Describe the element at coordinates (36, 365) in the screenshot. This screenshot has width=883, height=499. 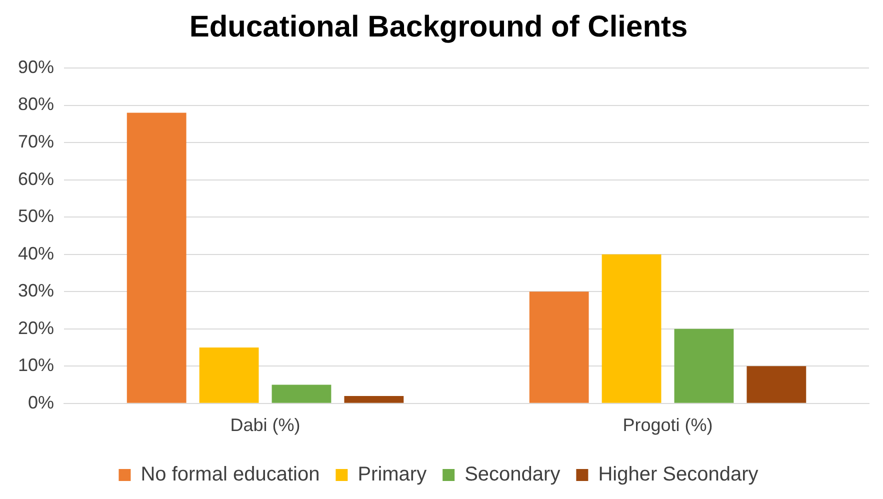
I see `y-tick-label: 10%` at that location.